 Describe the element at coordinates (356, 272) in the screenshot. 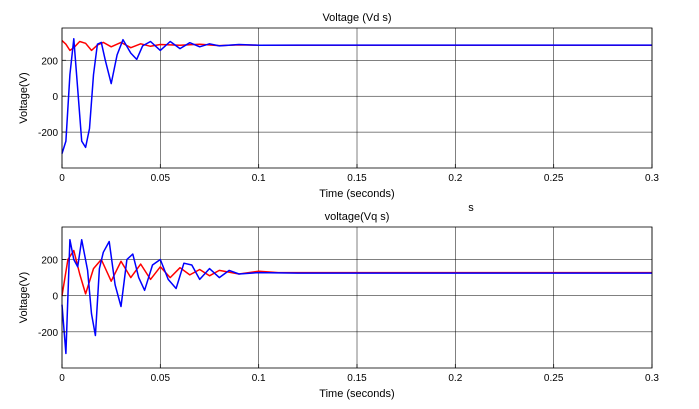

I see `series-line-red` at that location.